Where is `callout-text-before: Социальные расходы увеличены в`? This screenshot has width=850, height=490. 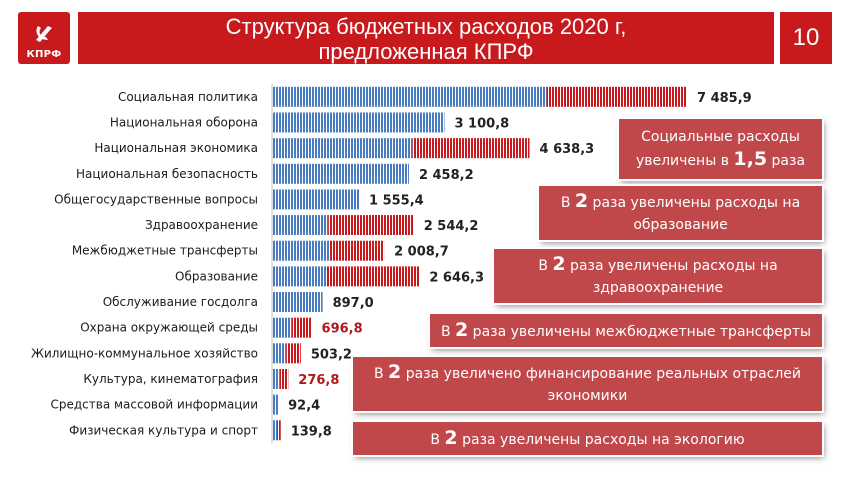 callout-text-before: Социальные расходы увеличены в is located at coordinates (717, 149).